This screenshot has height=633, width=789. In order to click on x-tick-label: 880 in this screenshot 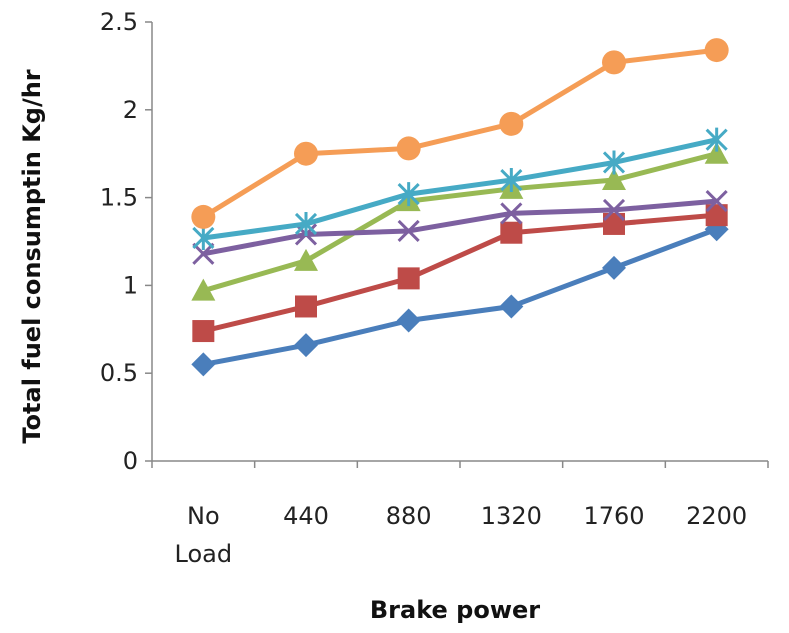, I will do `click(409, 516)`.